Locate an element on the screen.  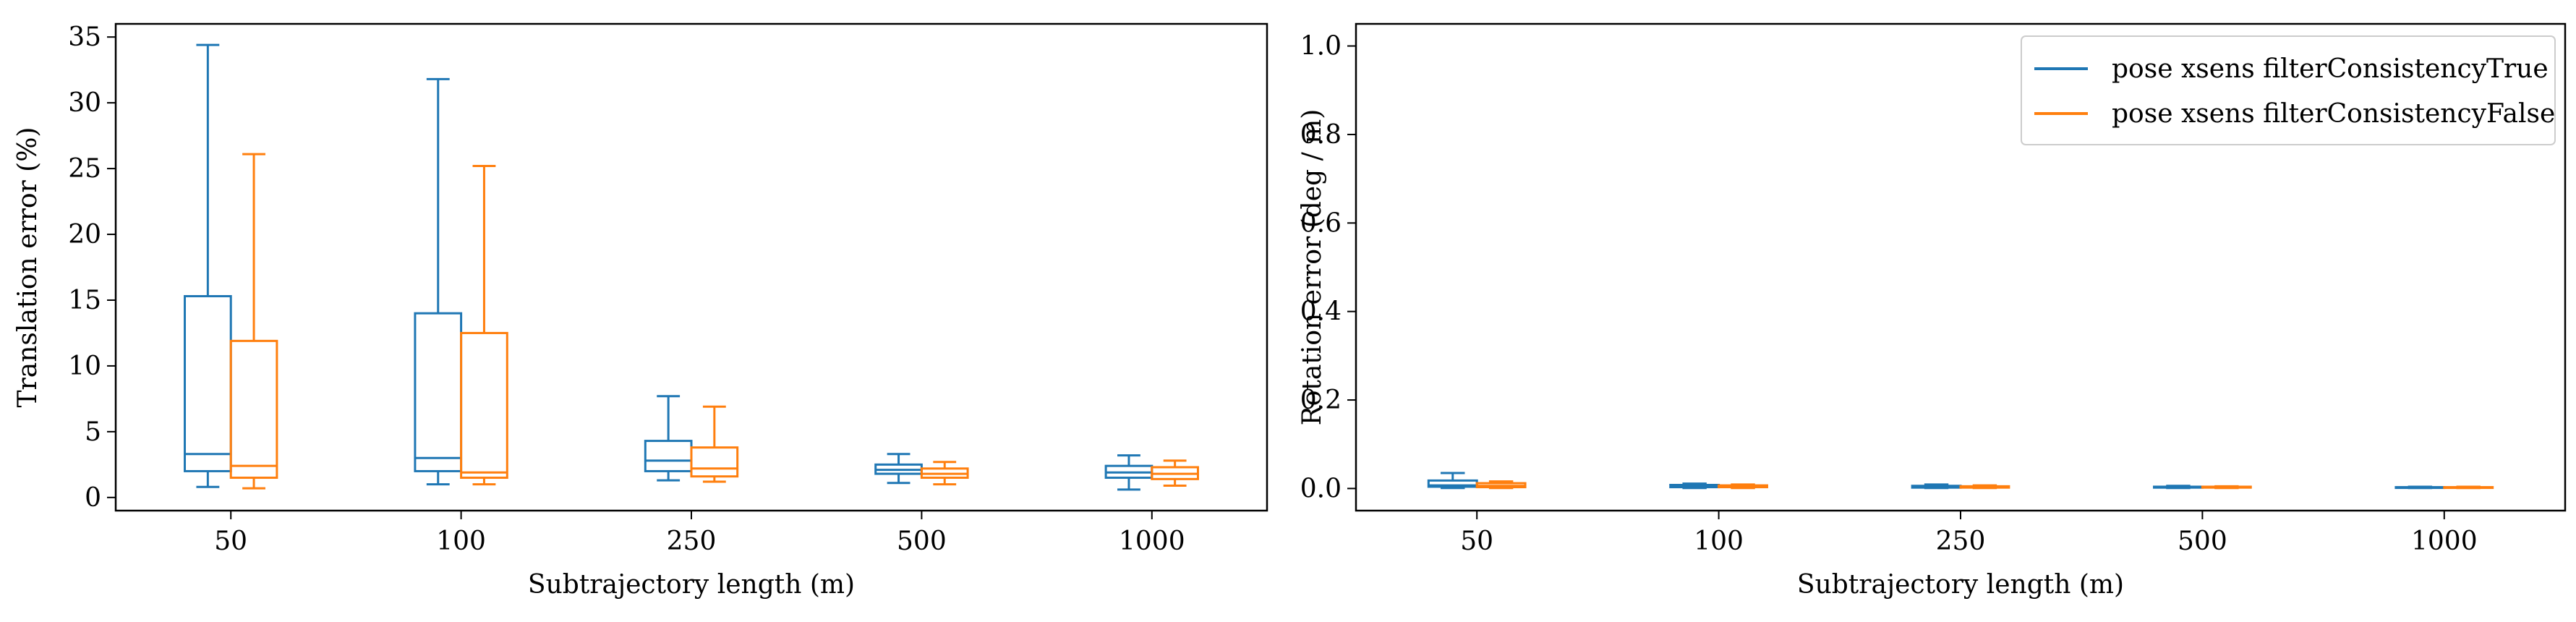
y-tick-label: 15 is located at coordinates (84, 300).